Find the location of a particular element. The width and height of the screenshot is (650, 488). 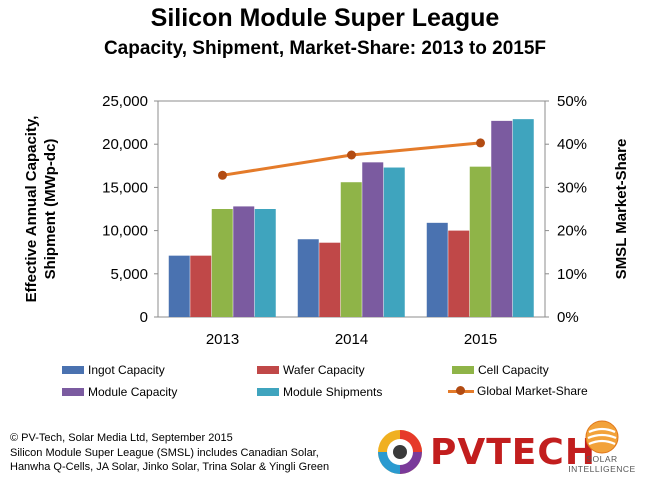

y2-tick-label: 20% is located at coordinates (572, 231).